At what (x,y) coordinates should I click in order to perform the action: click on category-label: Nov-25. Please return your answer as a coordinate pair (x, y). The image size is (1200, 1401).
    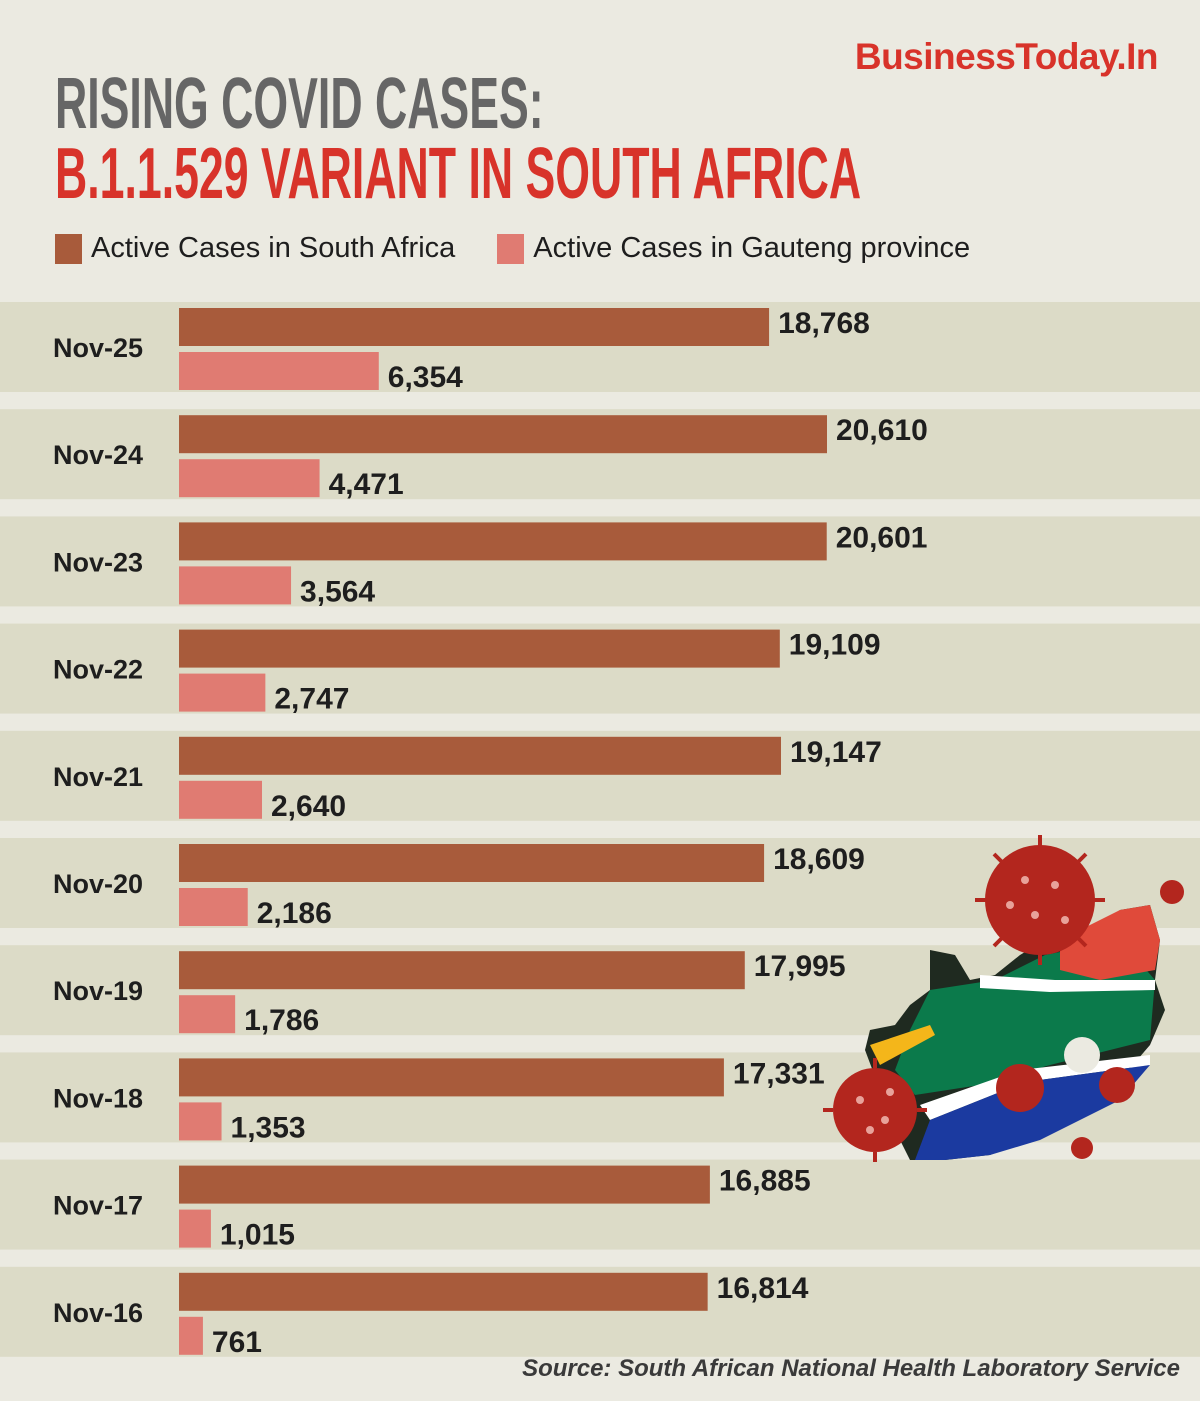
    Looking at the image, I should click on (98, 348).